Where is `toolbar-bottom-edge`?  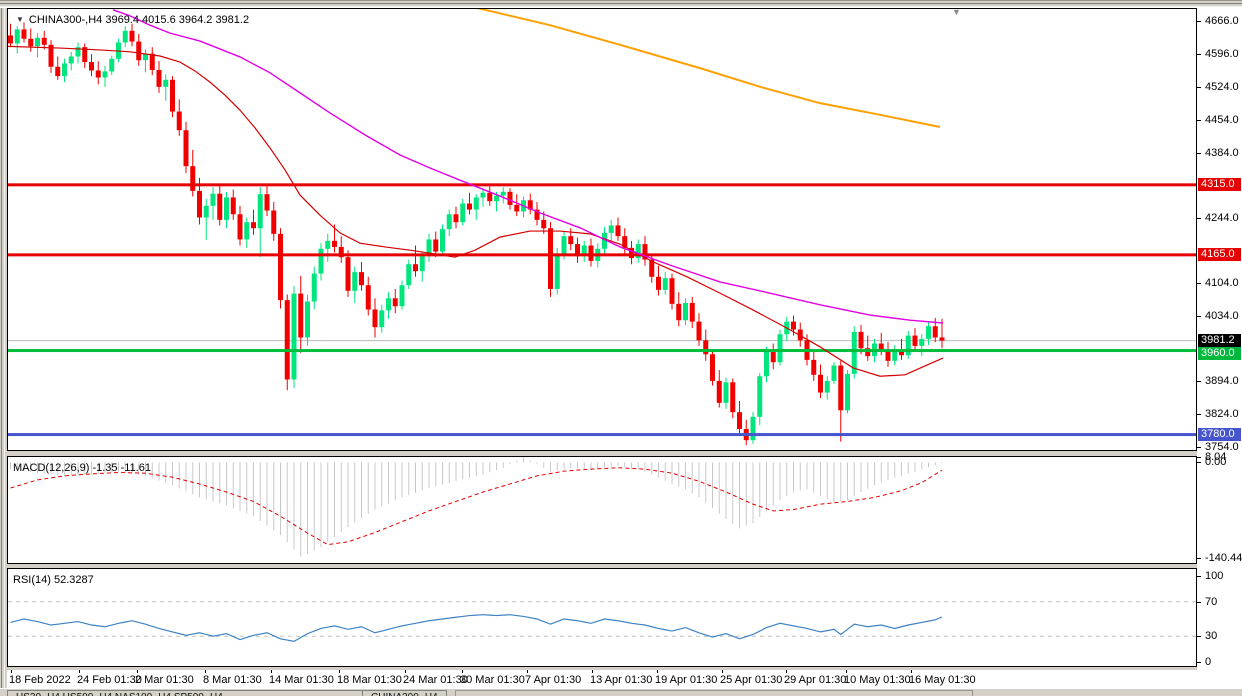
toolbar-bottom-edge is located at coordinates (621, 4).